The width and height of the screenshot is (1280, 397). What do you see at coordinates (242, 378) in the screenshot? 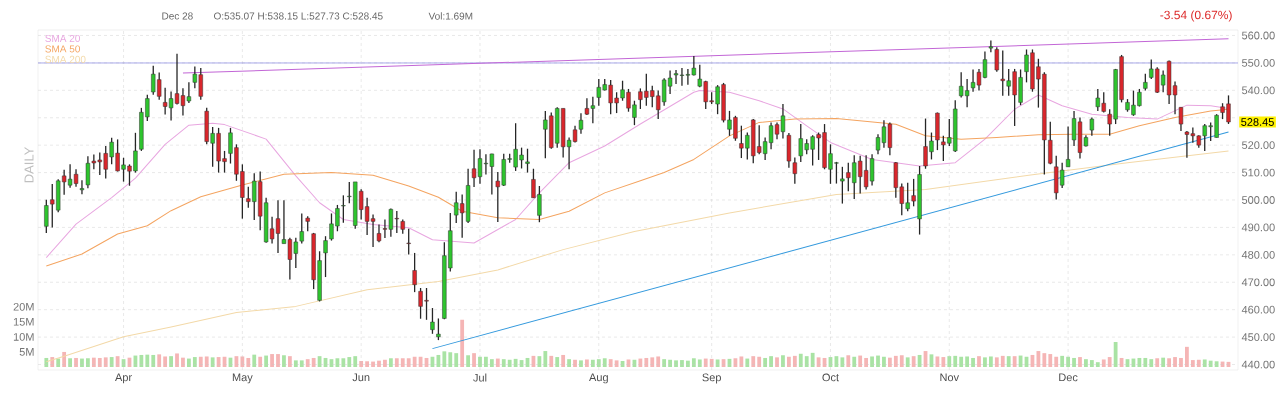
I see `x-tick-label: May` at bounding box center [242, 378].